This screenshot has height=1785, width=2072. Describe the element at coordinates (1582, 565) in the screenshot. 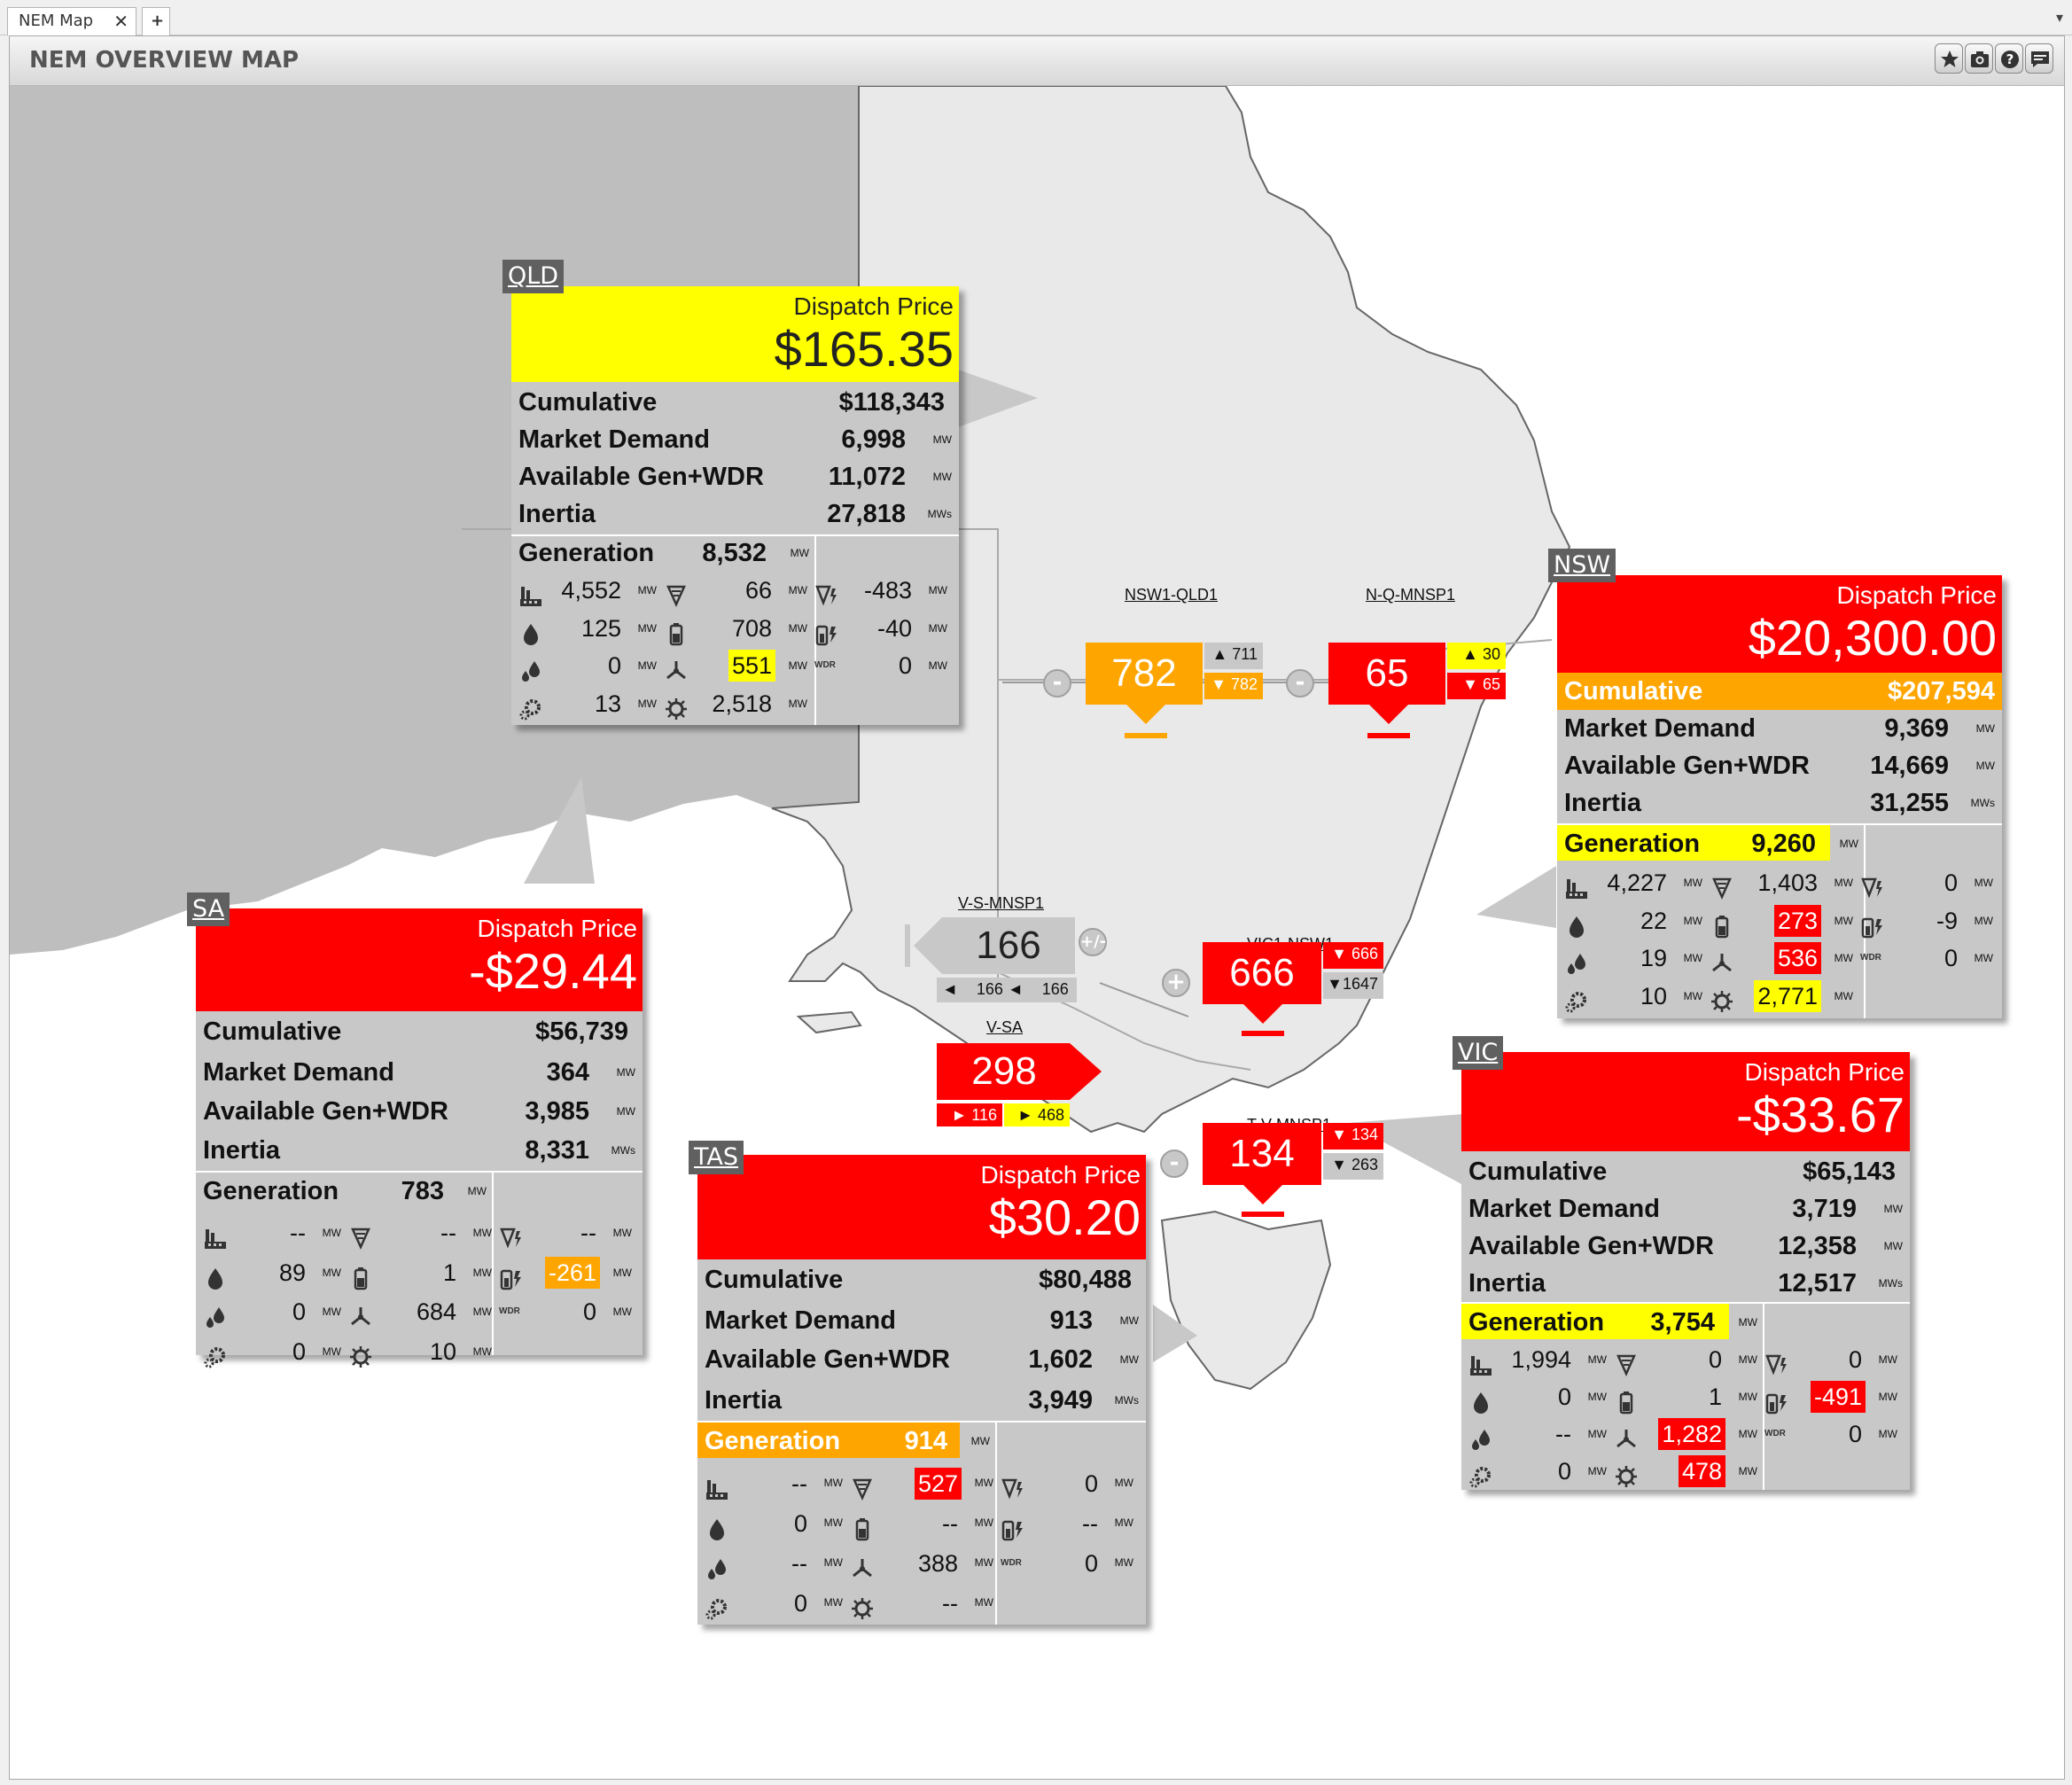

I see `nsw-region-tag: NSW` at that location.